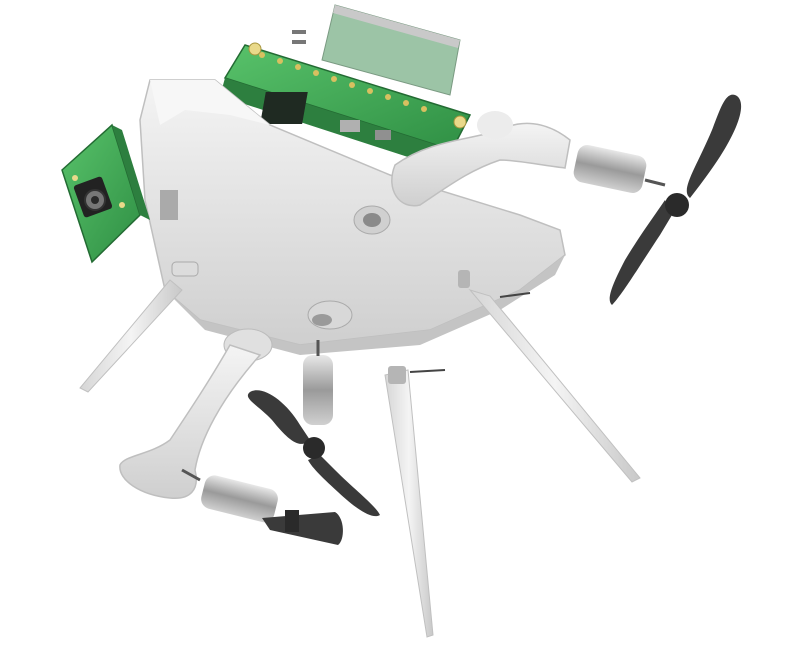 The width and height of the screenshot is (790, 652). I want to click on leg-left, so click(139, 327).